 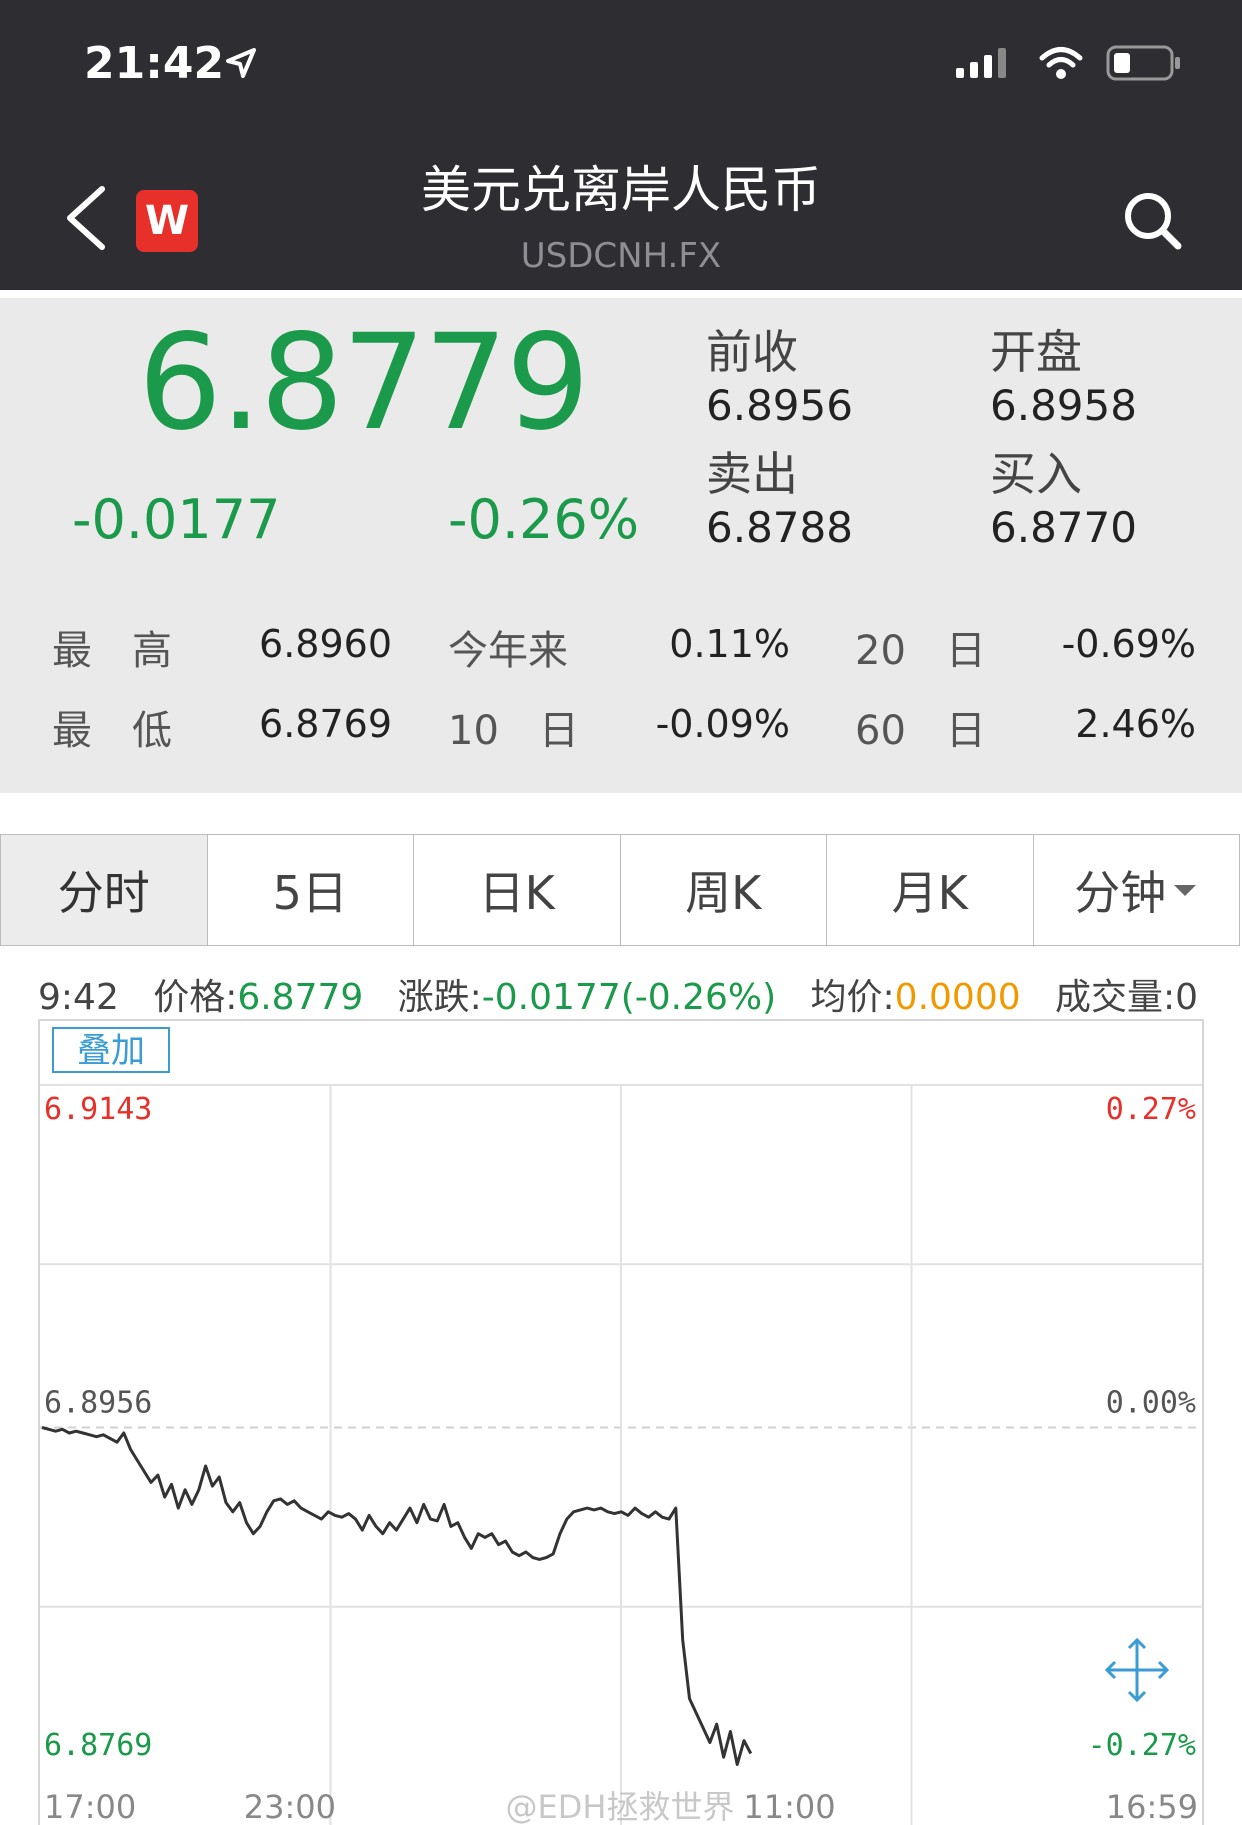 What do you see at coordinates (779, 405) in the screenshot?
I see `prev-close-value: 6.8956` at bounding box center [779, 405].